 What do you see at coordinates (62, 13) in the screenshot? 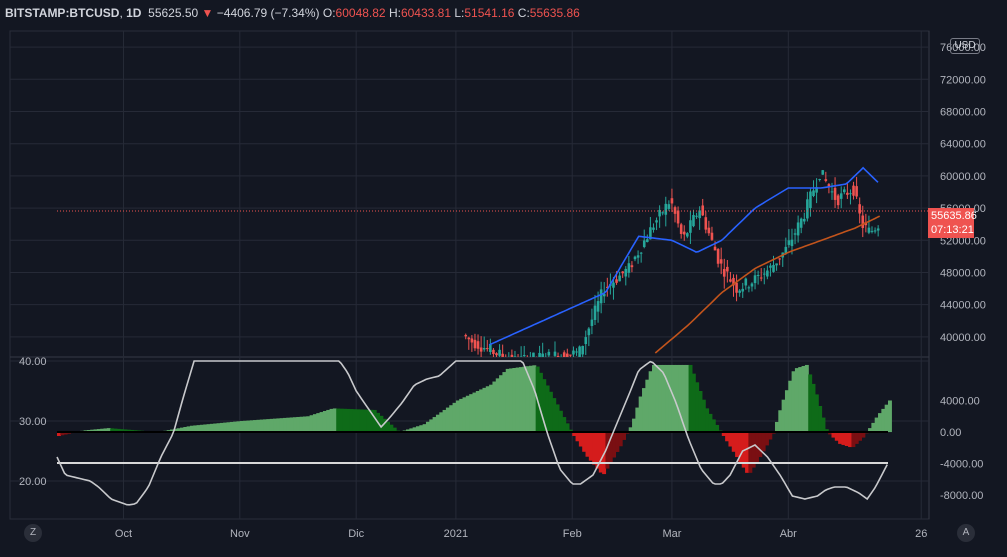
I see `symbol-name: BITSTAMP:BTCUSD` at bounding box center [62, 13].